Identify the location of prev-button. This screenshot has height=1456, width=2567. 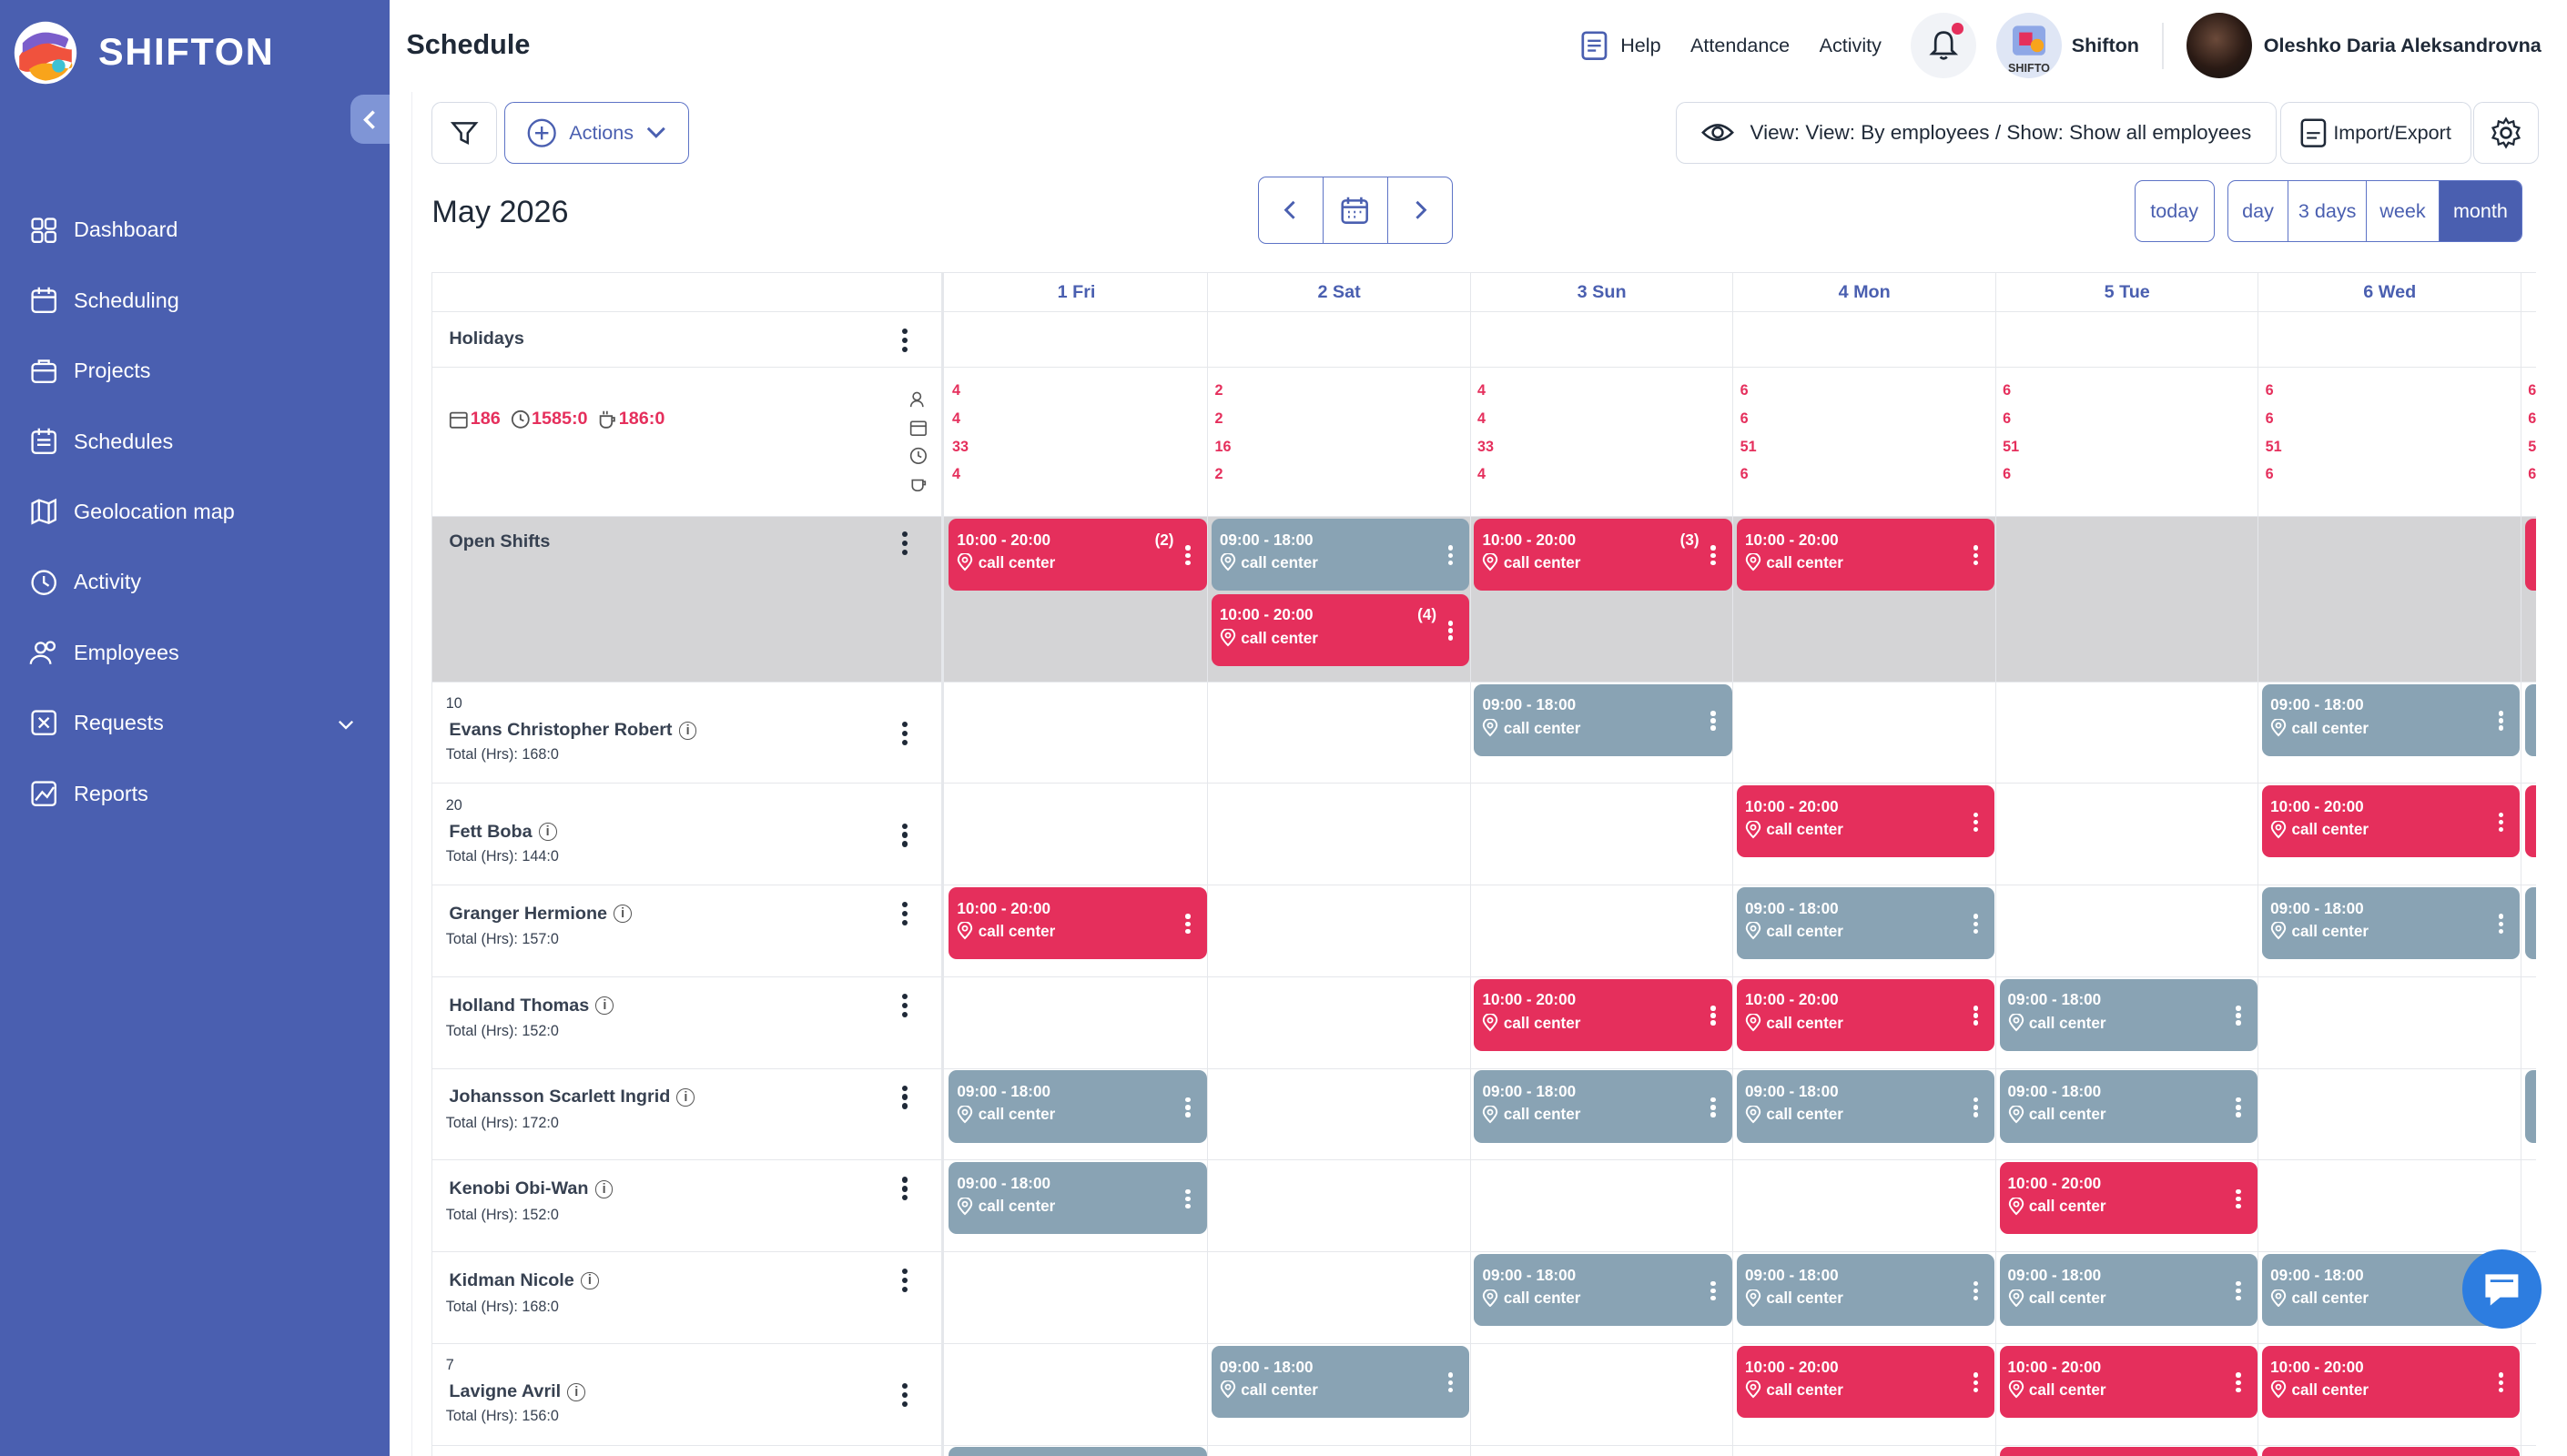
(1291, 210).